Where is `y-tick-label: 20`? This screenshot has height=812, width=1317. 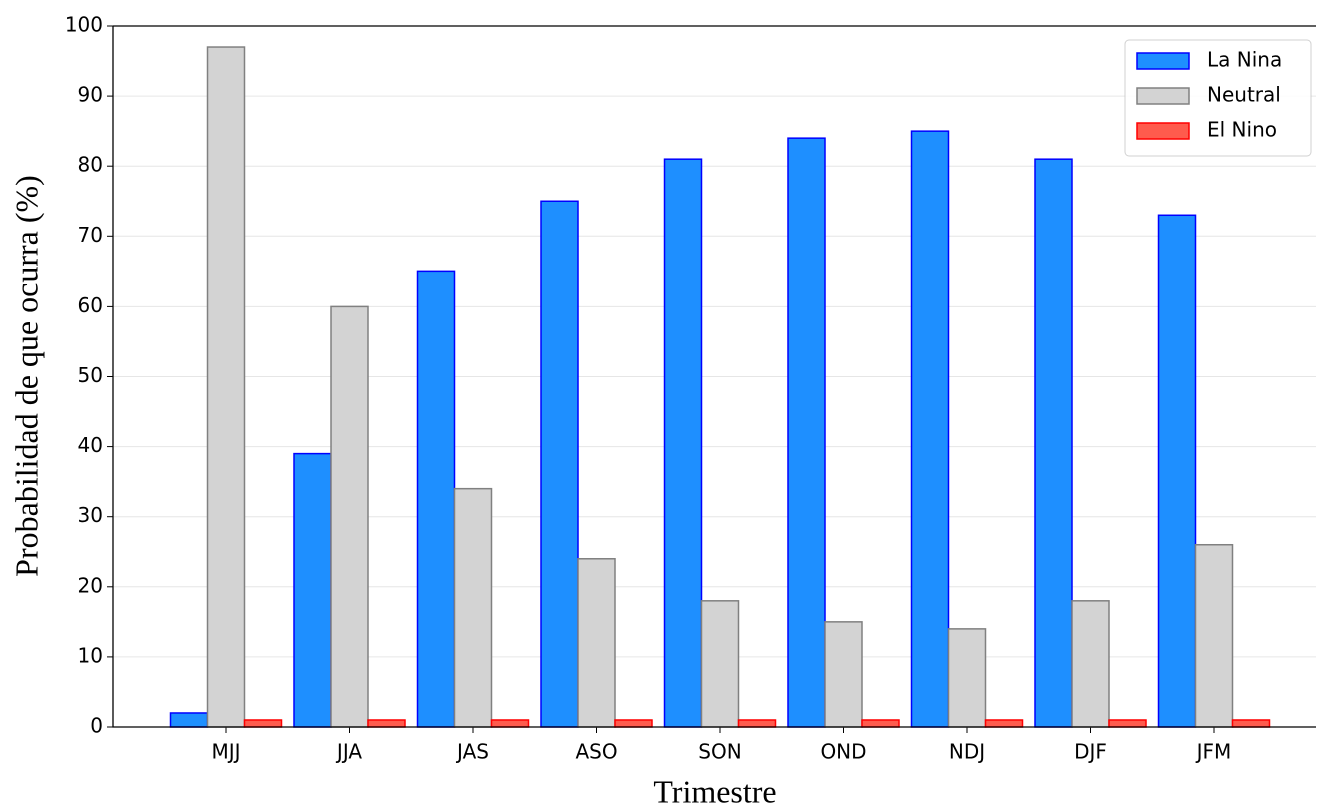
y-tick-label: 20 is located at coordinates (90, 585).